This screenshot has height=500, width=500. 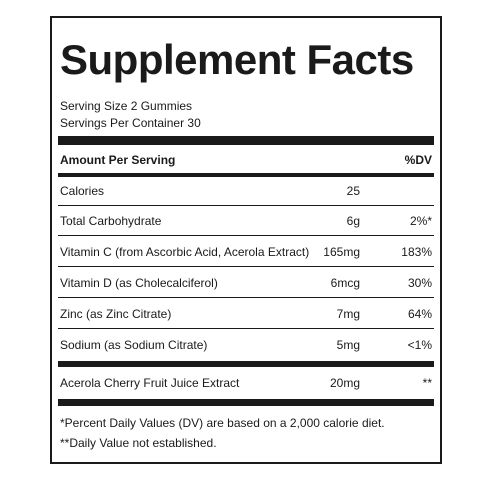 I want to click on serving-size: Serving Size 2 Gummies, so click(x=126, y=106).